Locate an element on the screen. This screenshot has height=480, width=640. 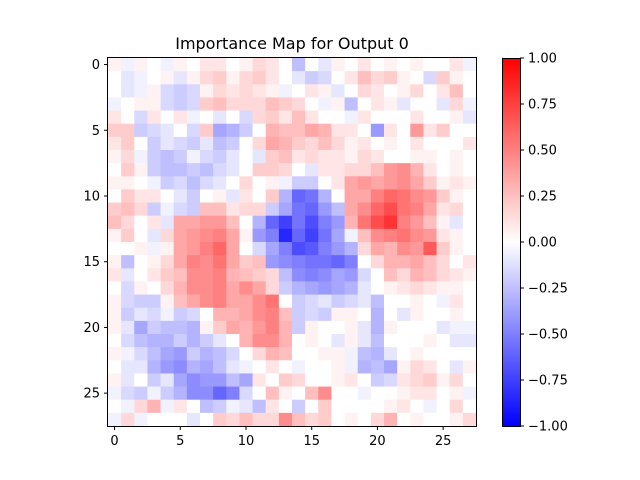
x-tick-label: 15 is located at coordinates (311, 441).